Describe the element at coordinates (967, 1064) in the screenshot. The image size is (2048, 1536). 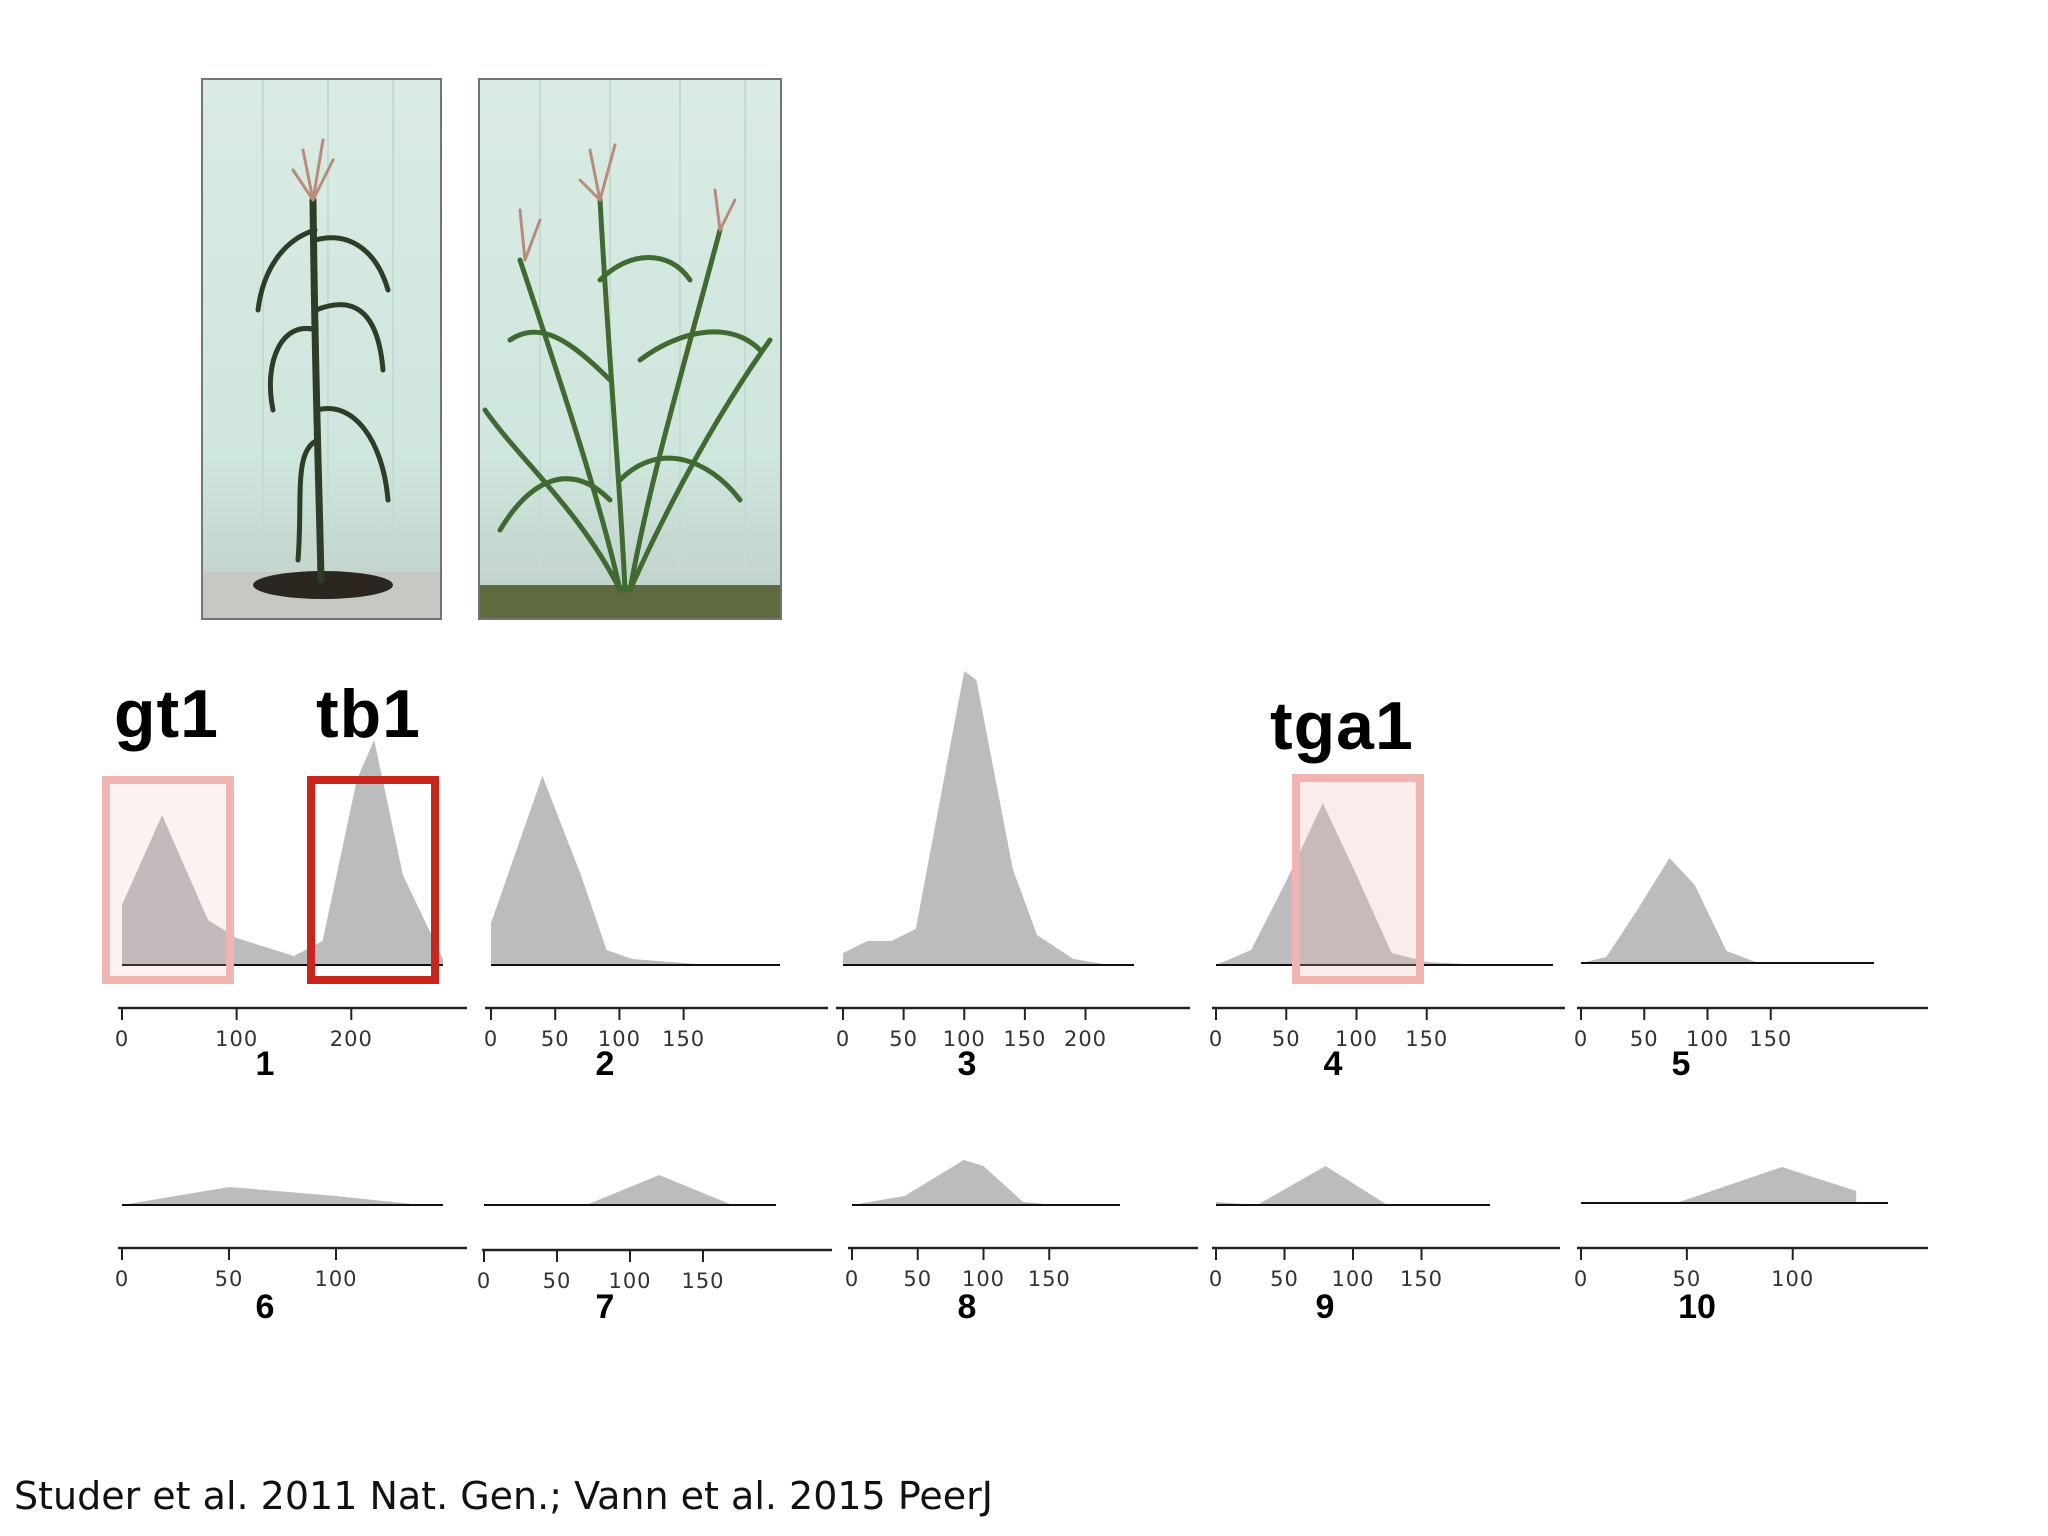
I see `panel-label-3: 3` at that location.